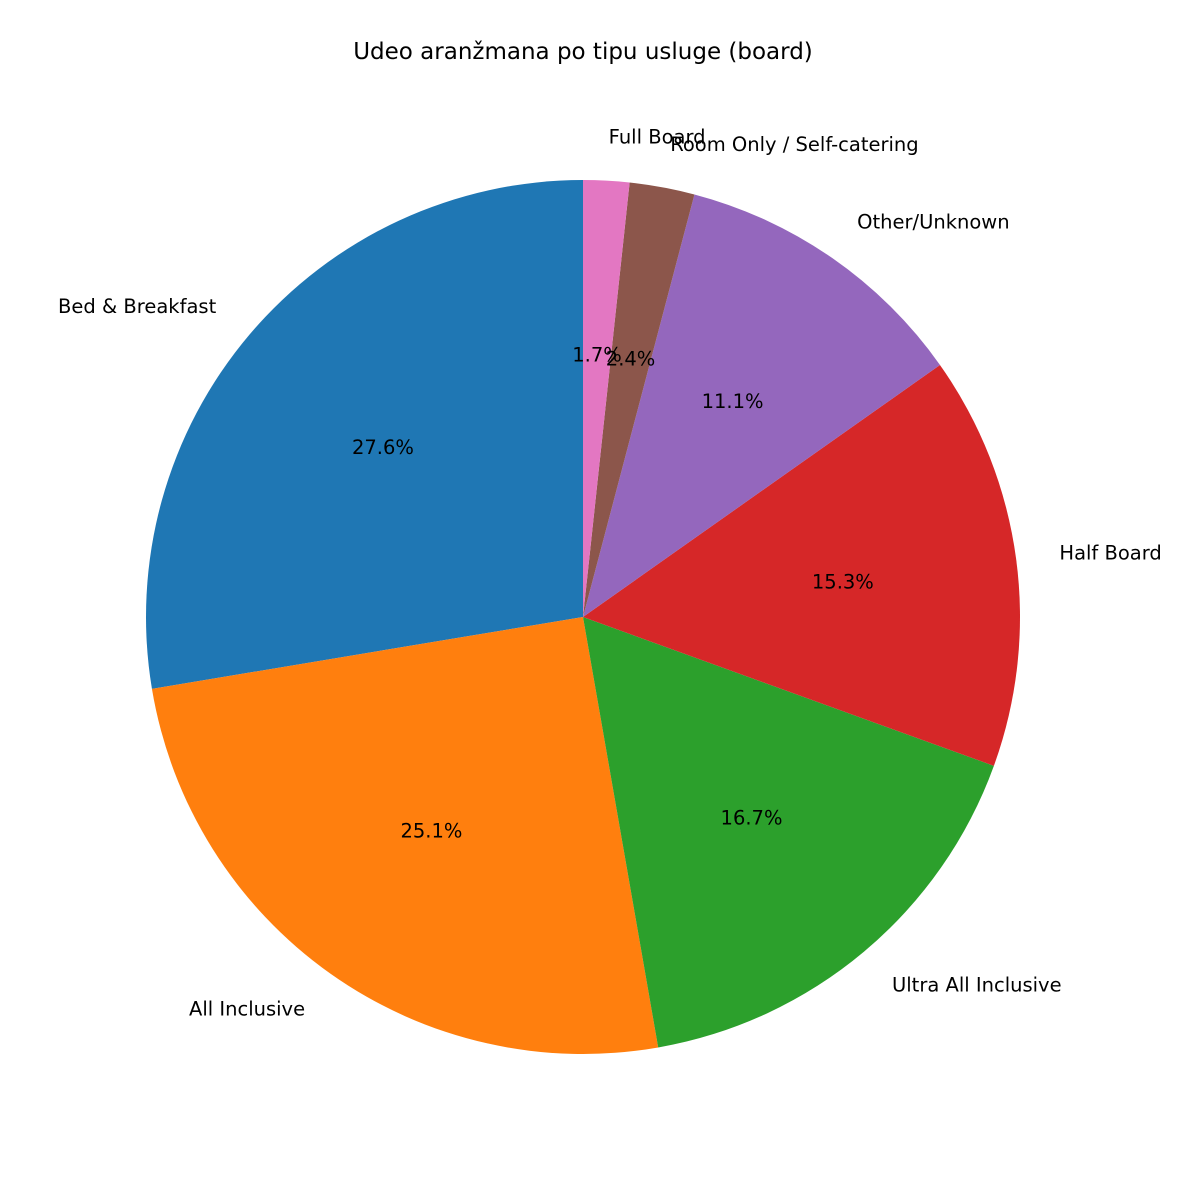 This screenshot has height=1200, width=1200. Describe the element at coordinates (933, 222) in the screenshot. I see `slice-label-other-unknown: Other/Unknown` at that location.